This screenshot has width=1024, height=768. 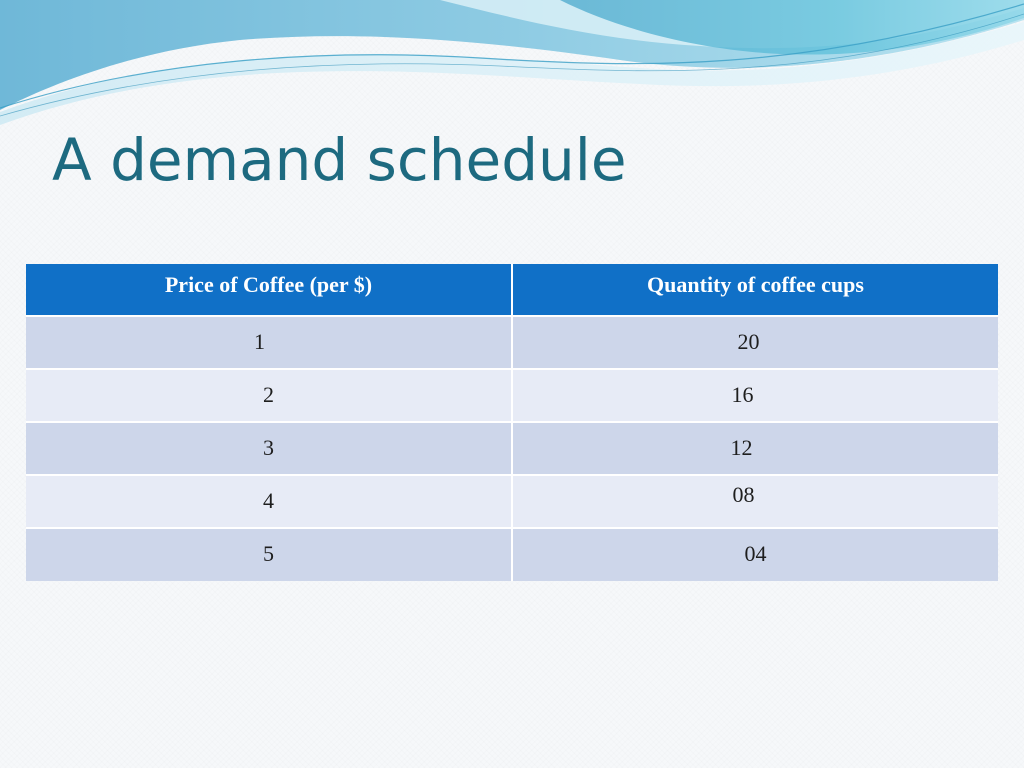 I want to click on header-price: Price of Coffee (per $), so click(x=269, y=290).